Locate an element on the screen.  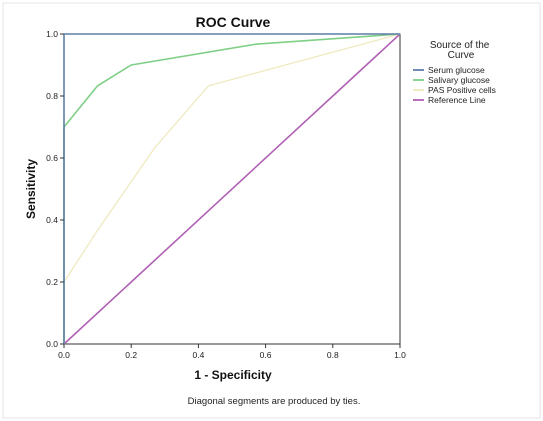
legend-label-serum-glucose: Serum glucose is located at coordinates (456, 70).